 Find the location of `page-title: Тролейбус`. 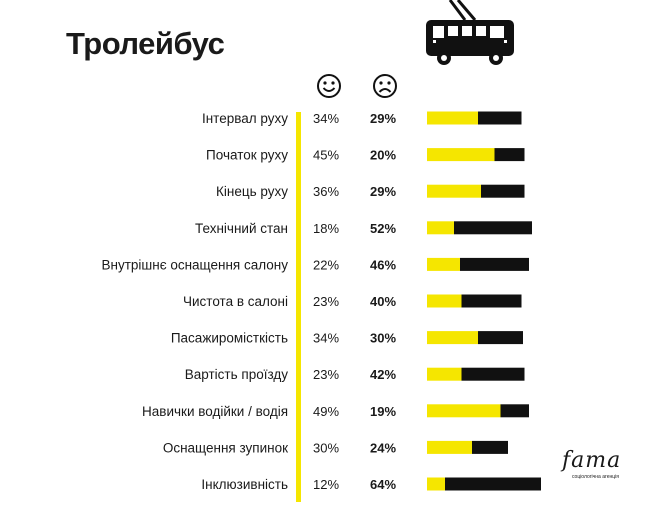

page-title: Тролейбус is located at coordinates (145, 43).